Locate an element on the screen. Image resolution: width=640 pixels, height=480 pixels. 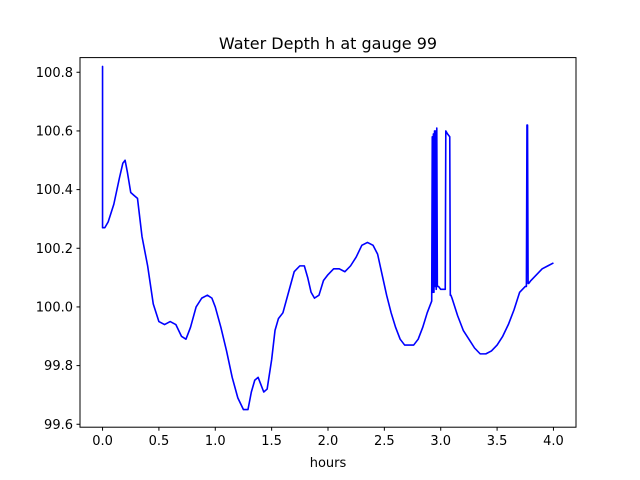
x-tick-label: 1.5 is located at coordinates (271, 441).